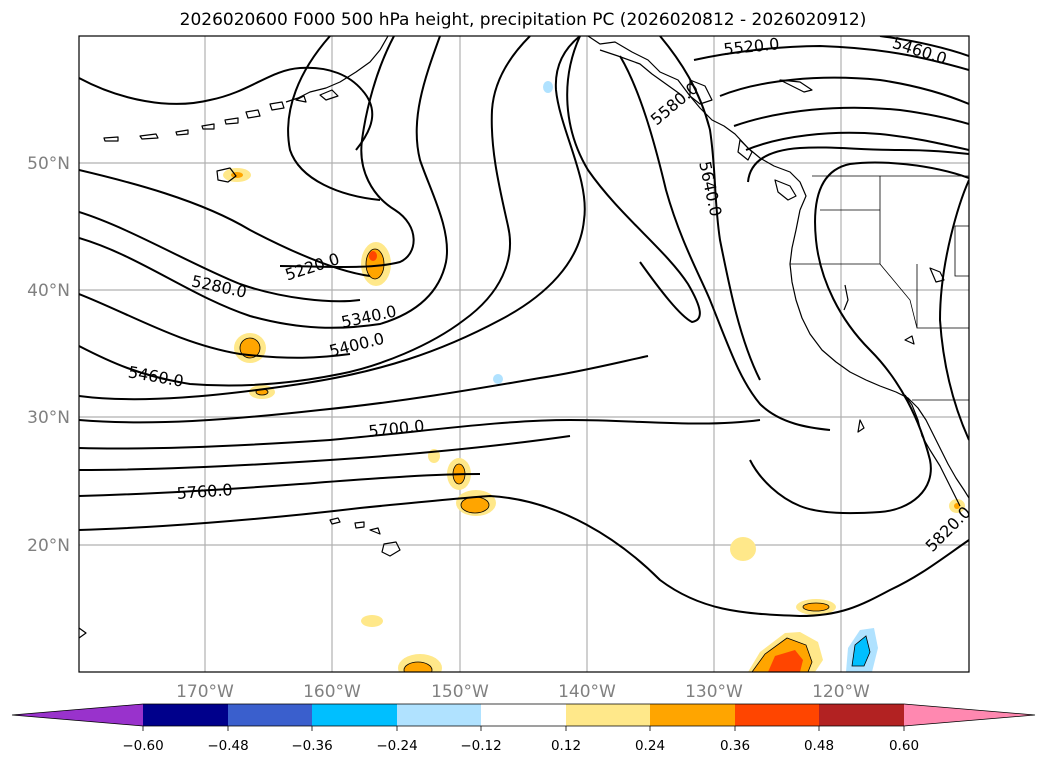 This screenshot has height=765, width=1047. I want to click on colorbar-tick-label: 0.36, so click(735, 746).